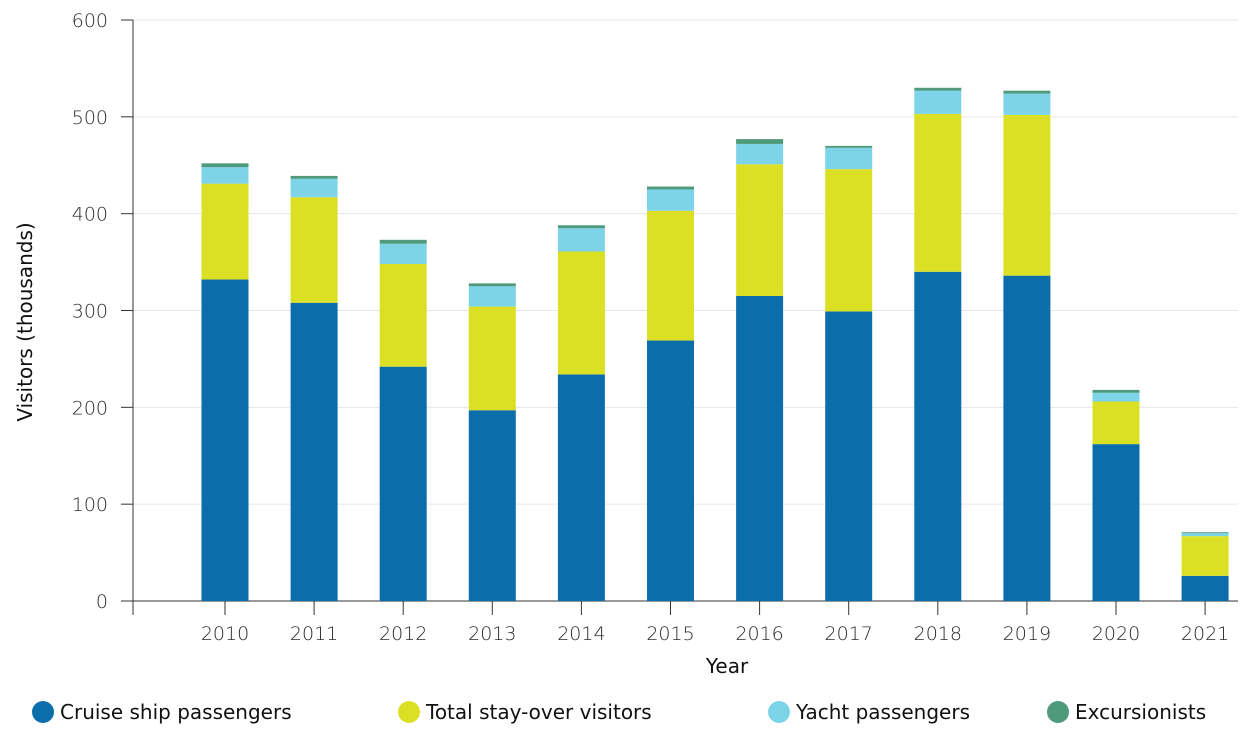 This screenshot has width=1252, height=731. What do you see at coordinates (1027, 634) in the screenshot?
I see `x-tick-label: 2019` at bounding box center [1027, 634].